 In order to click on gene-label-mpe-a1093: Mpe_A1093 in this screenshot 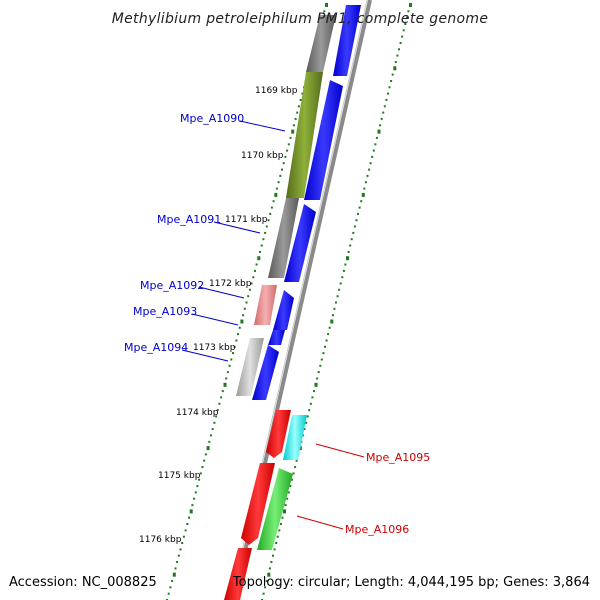, I will do `click(165, 311)`.